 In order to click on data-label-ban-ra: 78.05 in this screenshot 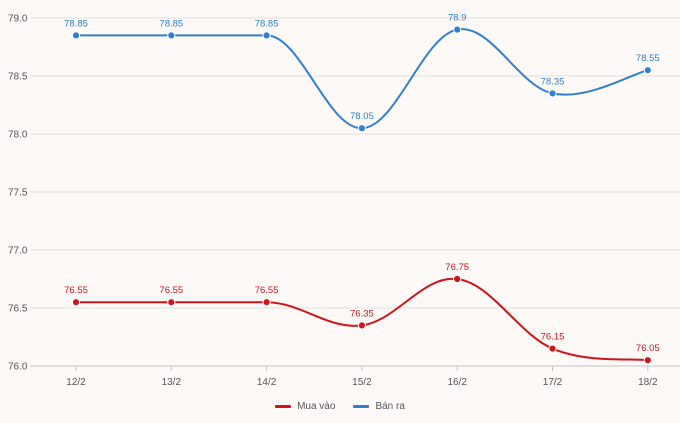, I will do `click(362, 116)`.